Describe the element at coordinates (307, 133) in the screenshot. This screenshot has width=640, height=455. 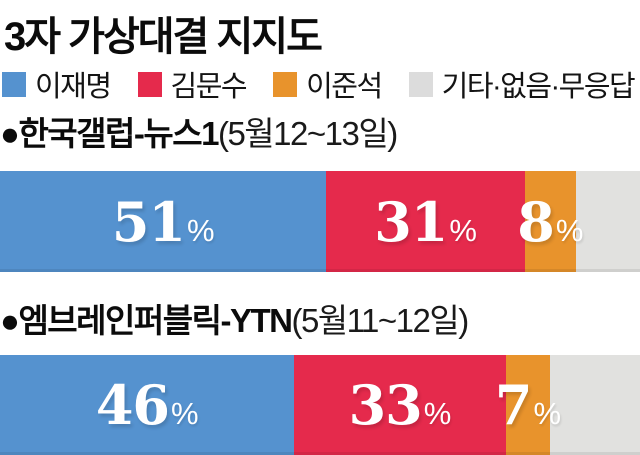
I see `poll-1-period: (5월12~13일)` at that location.